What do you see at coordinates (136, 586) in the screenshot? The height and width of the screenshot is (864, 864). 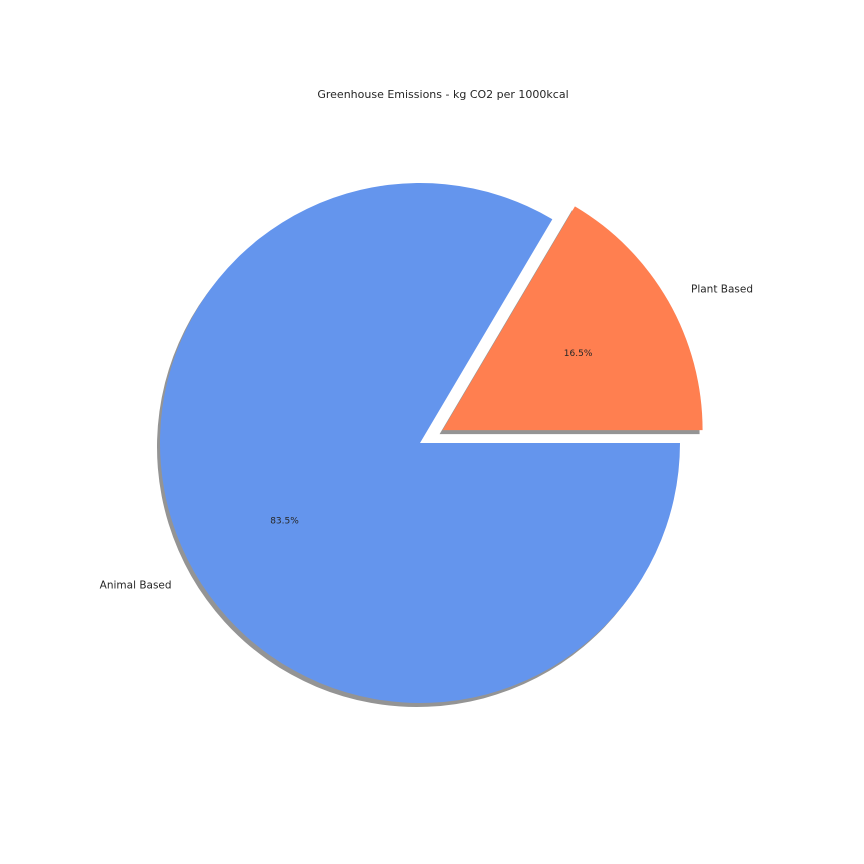 I see `slice-label-animal-based: Animal Based` at bounding box center [136, 586].